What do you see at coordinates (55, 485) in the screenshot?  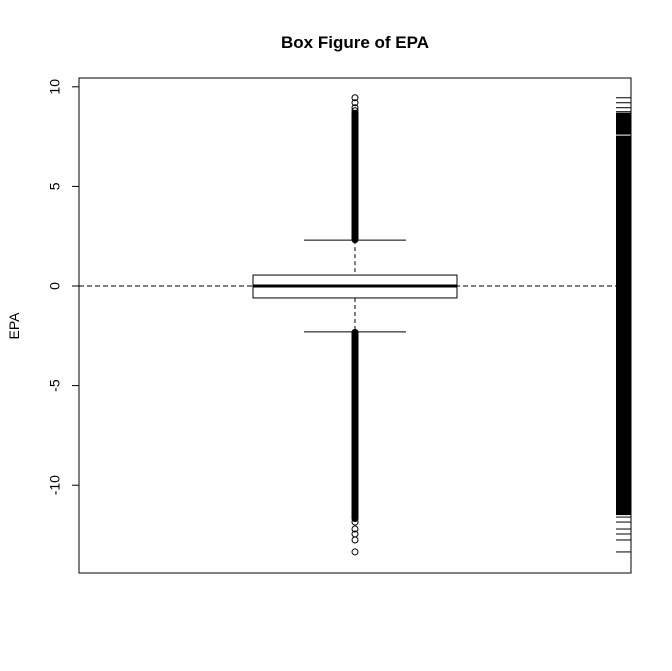 I see `y-tick-label: -10` at bounding box center [55, 485].